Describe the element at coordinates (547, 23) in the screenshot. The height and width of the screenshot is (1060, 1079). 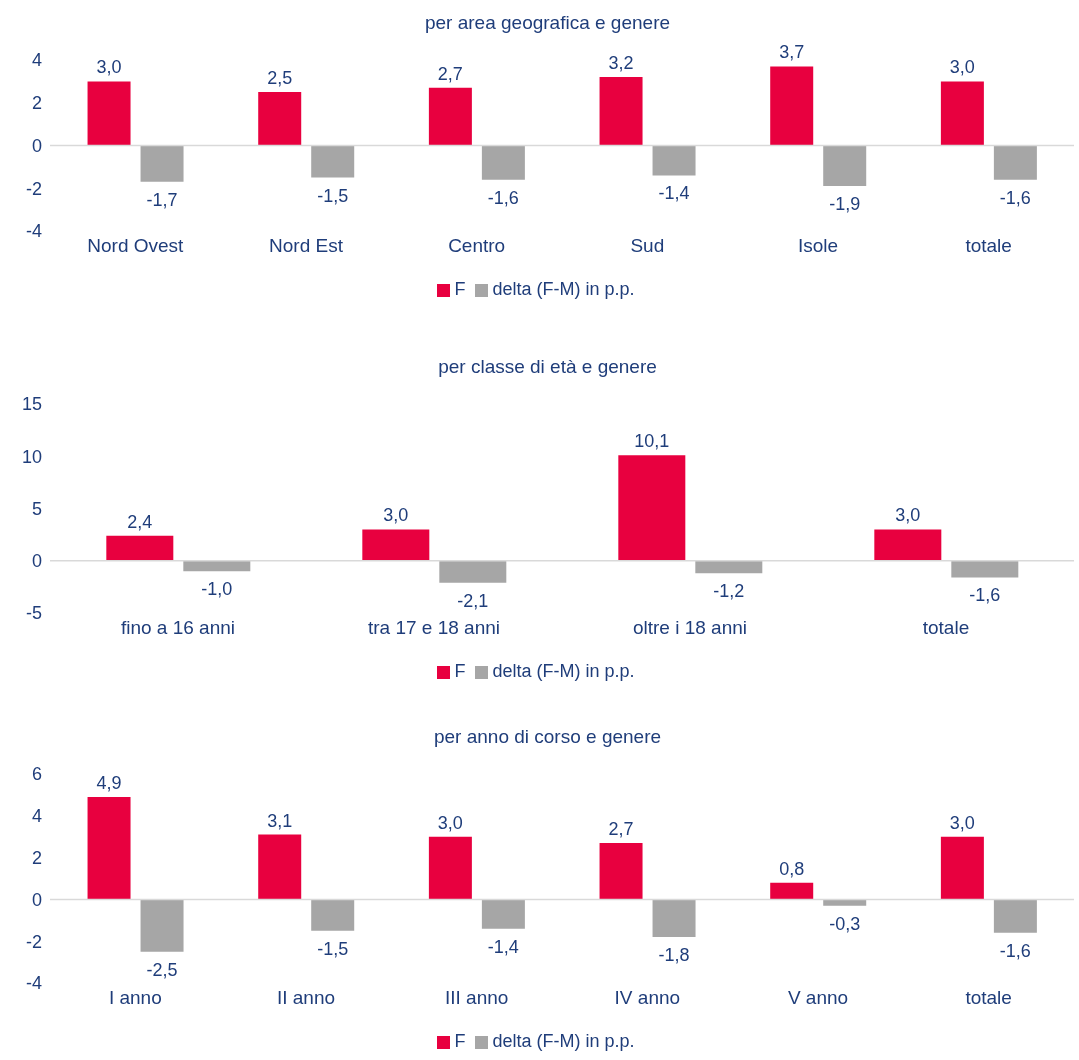
I see `chart-title: per area geografica e genere` at that location.